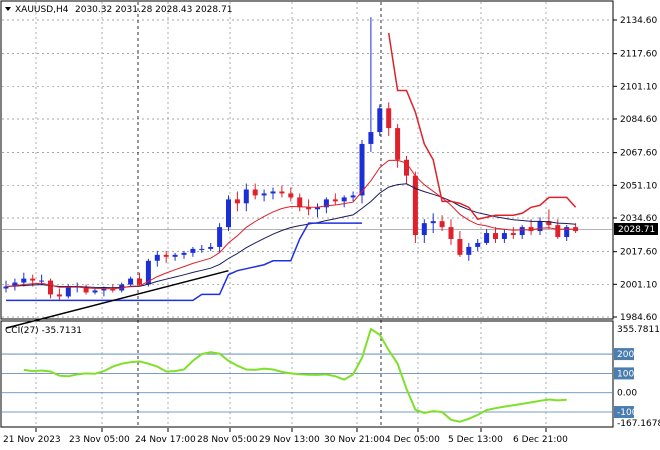 The height and width of the screenshot is (450, 660). Describe the element at coordinates (638, 55) in the screenshot. I see `price-tick-label: 2117.60` at that location.